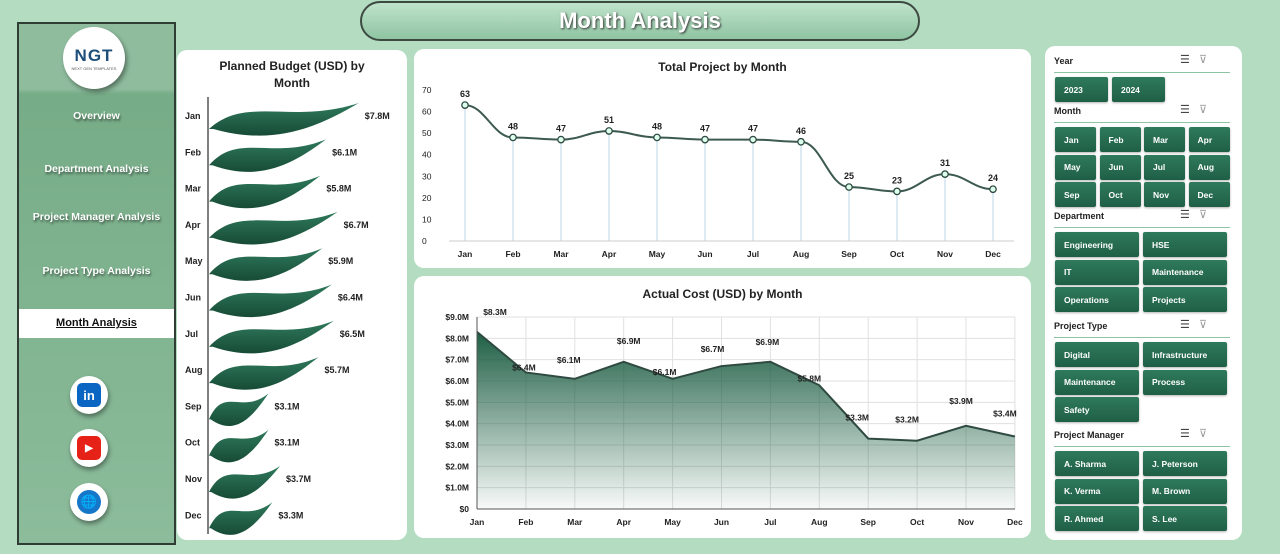 The image size is (1280, 554). I want to click on x-tick-label: Sep, so click(849, 254).